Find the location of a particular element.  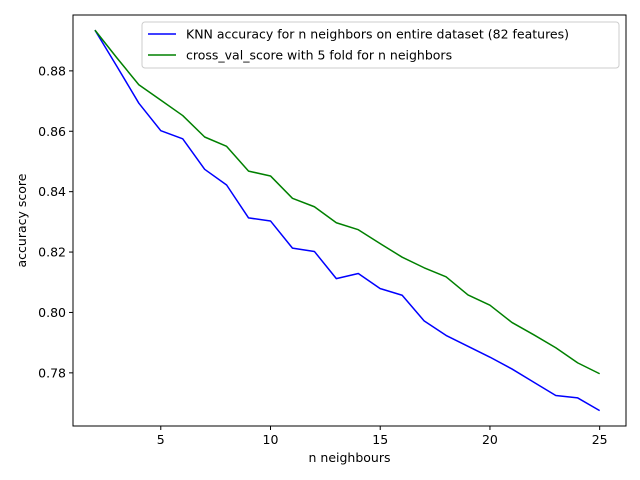

x-tick-label: 15 is located at coordinates (380, 439).